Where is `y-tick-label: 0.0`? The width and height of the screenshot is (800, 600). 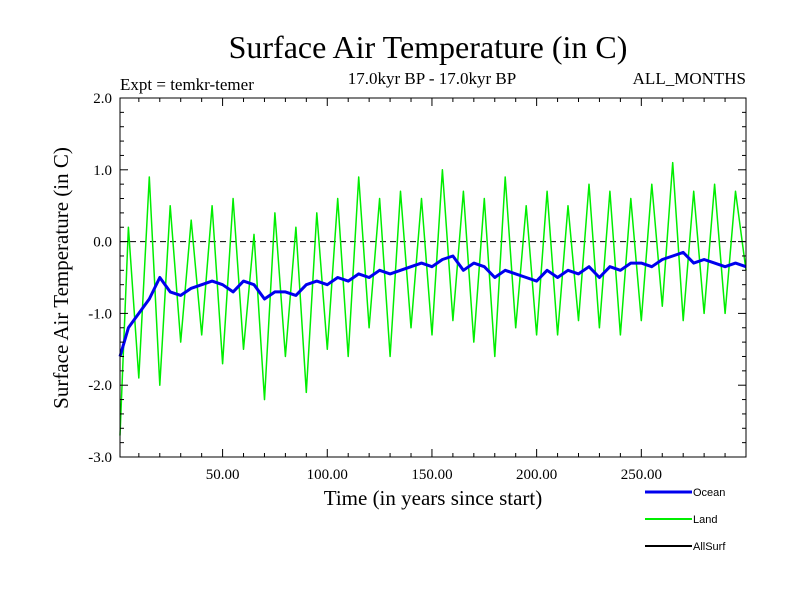 y-tick-label: 0.0 is located at coordinates (102, 243).